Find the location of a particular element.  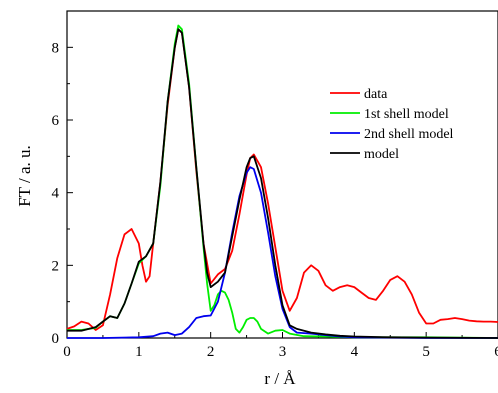

x-tick-label: 0 is located at coordinates (67, 352).